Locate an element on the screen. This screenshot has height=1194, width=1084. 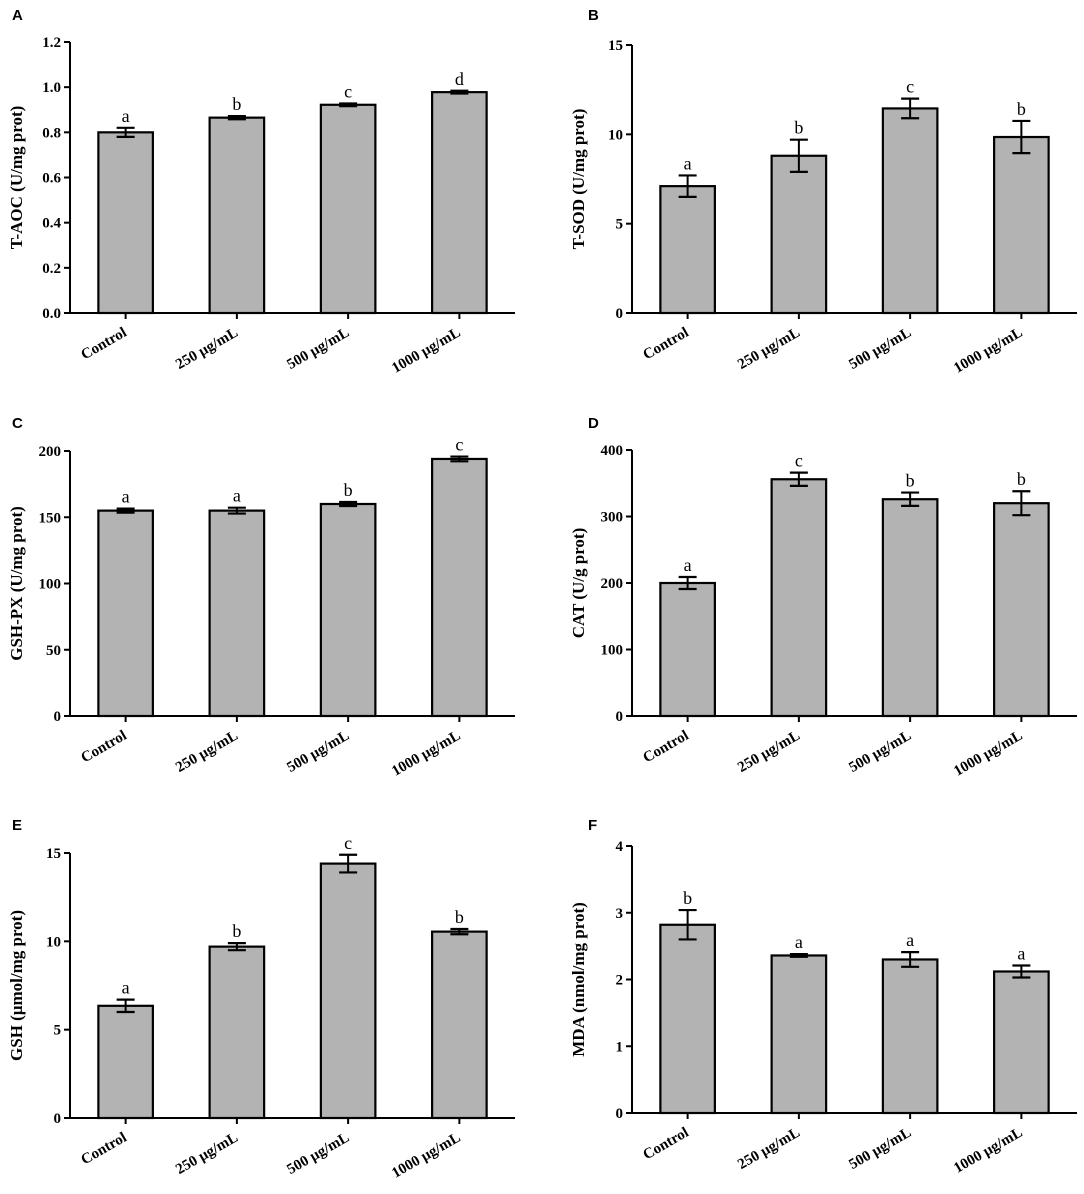
y-tick-label: 4 is located at coordinates (620, 847).